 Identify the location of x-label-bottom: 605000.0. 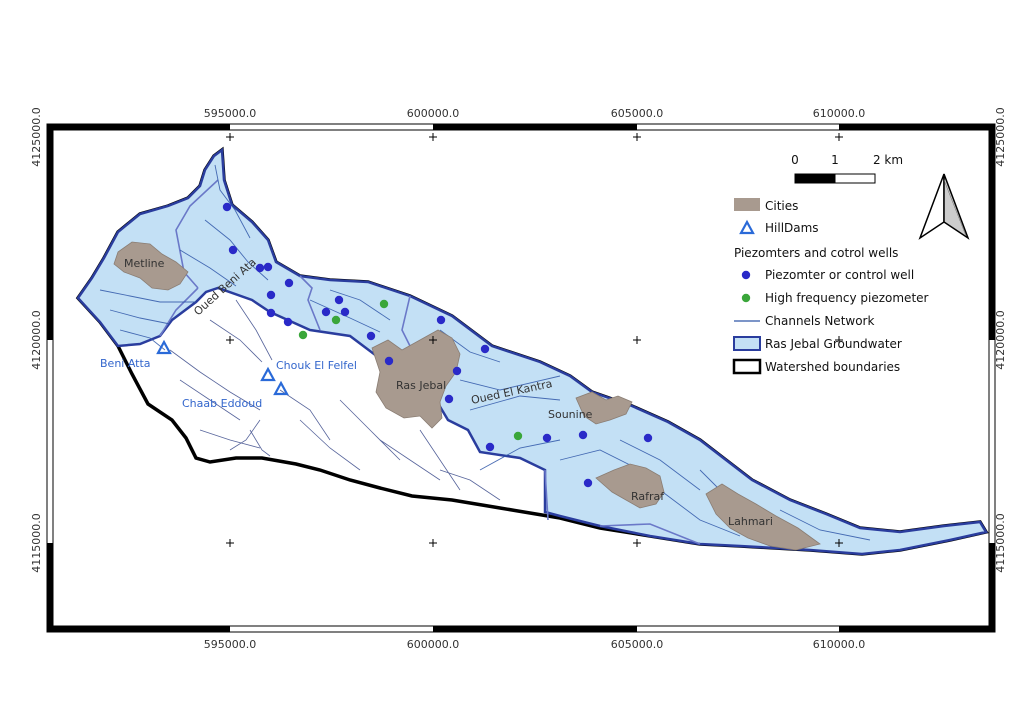
(637, 644).